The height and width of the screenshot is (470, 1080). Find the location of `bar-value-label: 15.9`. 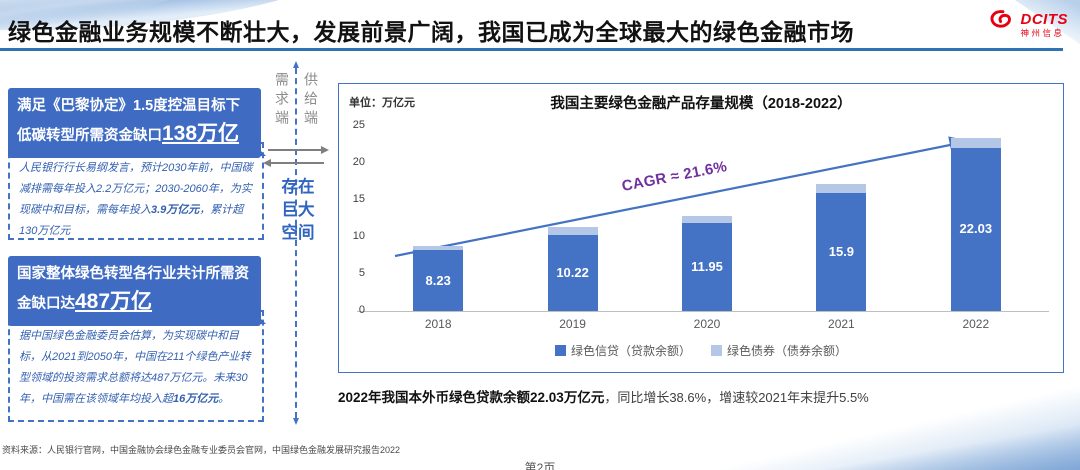

bar-value-label: 15.9 is located at coordinates (841, 252).